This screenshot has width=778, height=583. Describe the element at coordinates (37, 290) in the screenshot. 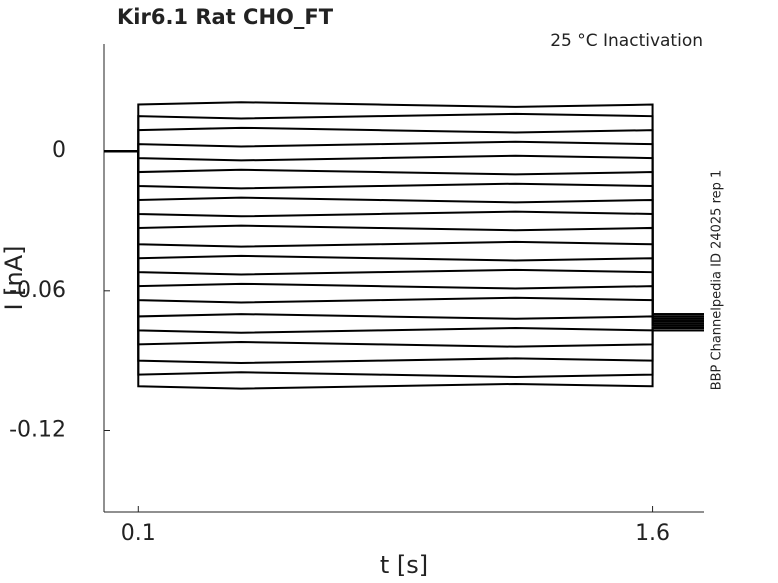

I see `y-tick-label: -0.06` at that location.